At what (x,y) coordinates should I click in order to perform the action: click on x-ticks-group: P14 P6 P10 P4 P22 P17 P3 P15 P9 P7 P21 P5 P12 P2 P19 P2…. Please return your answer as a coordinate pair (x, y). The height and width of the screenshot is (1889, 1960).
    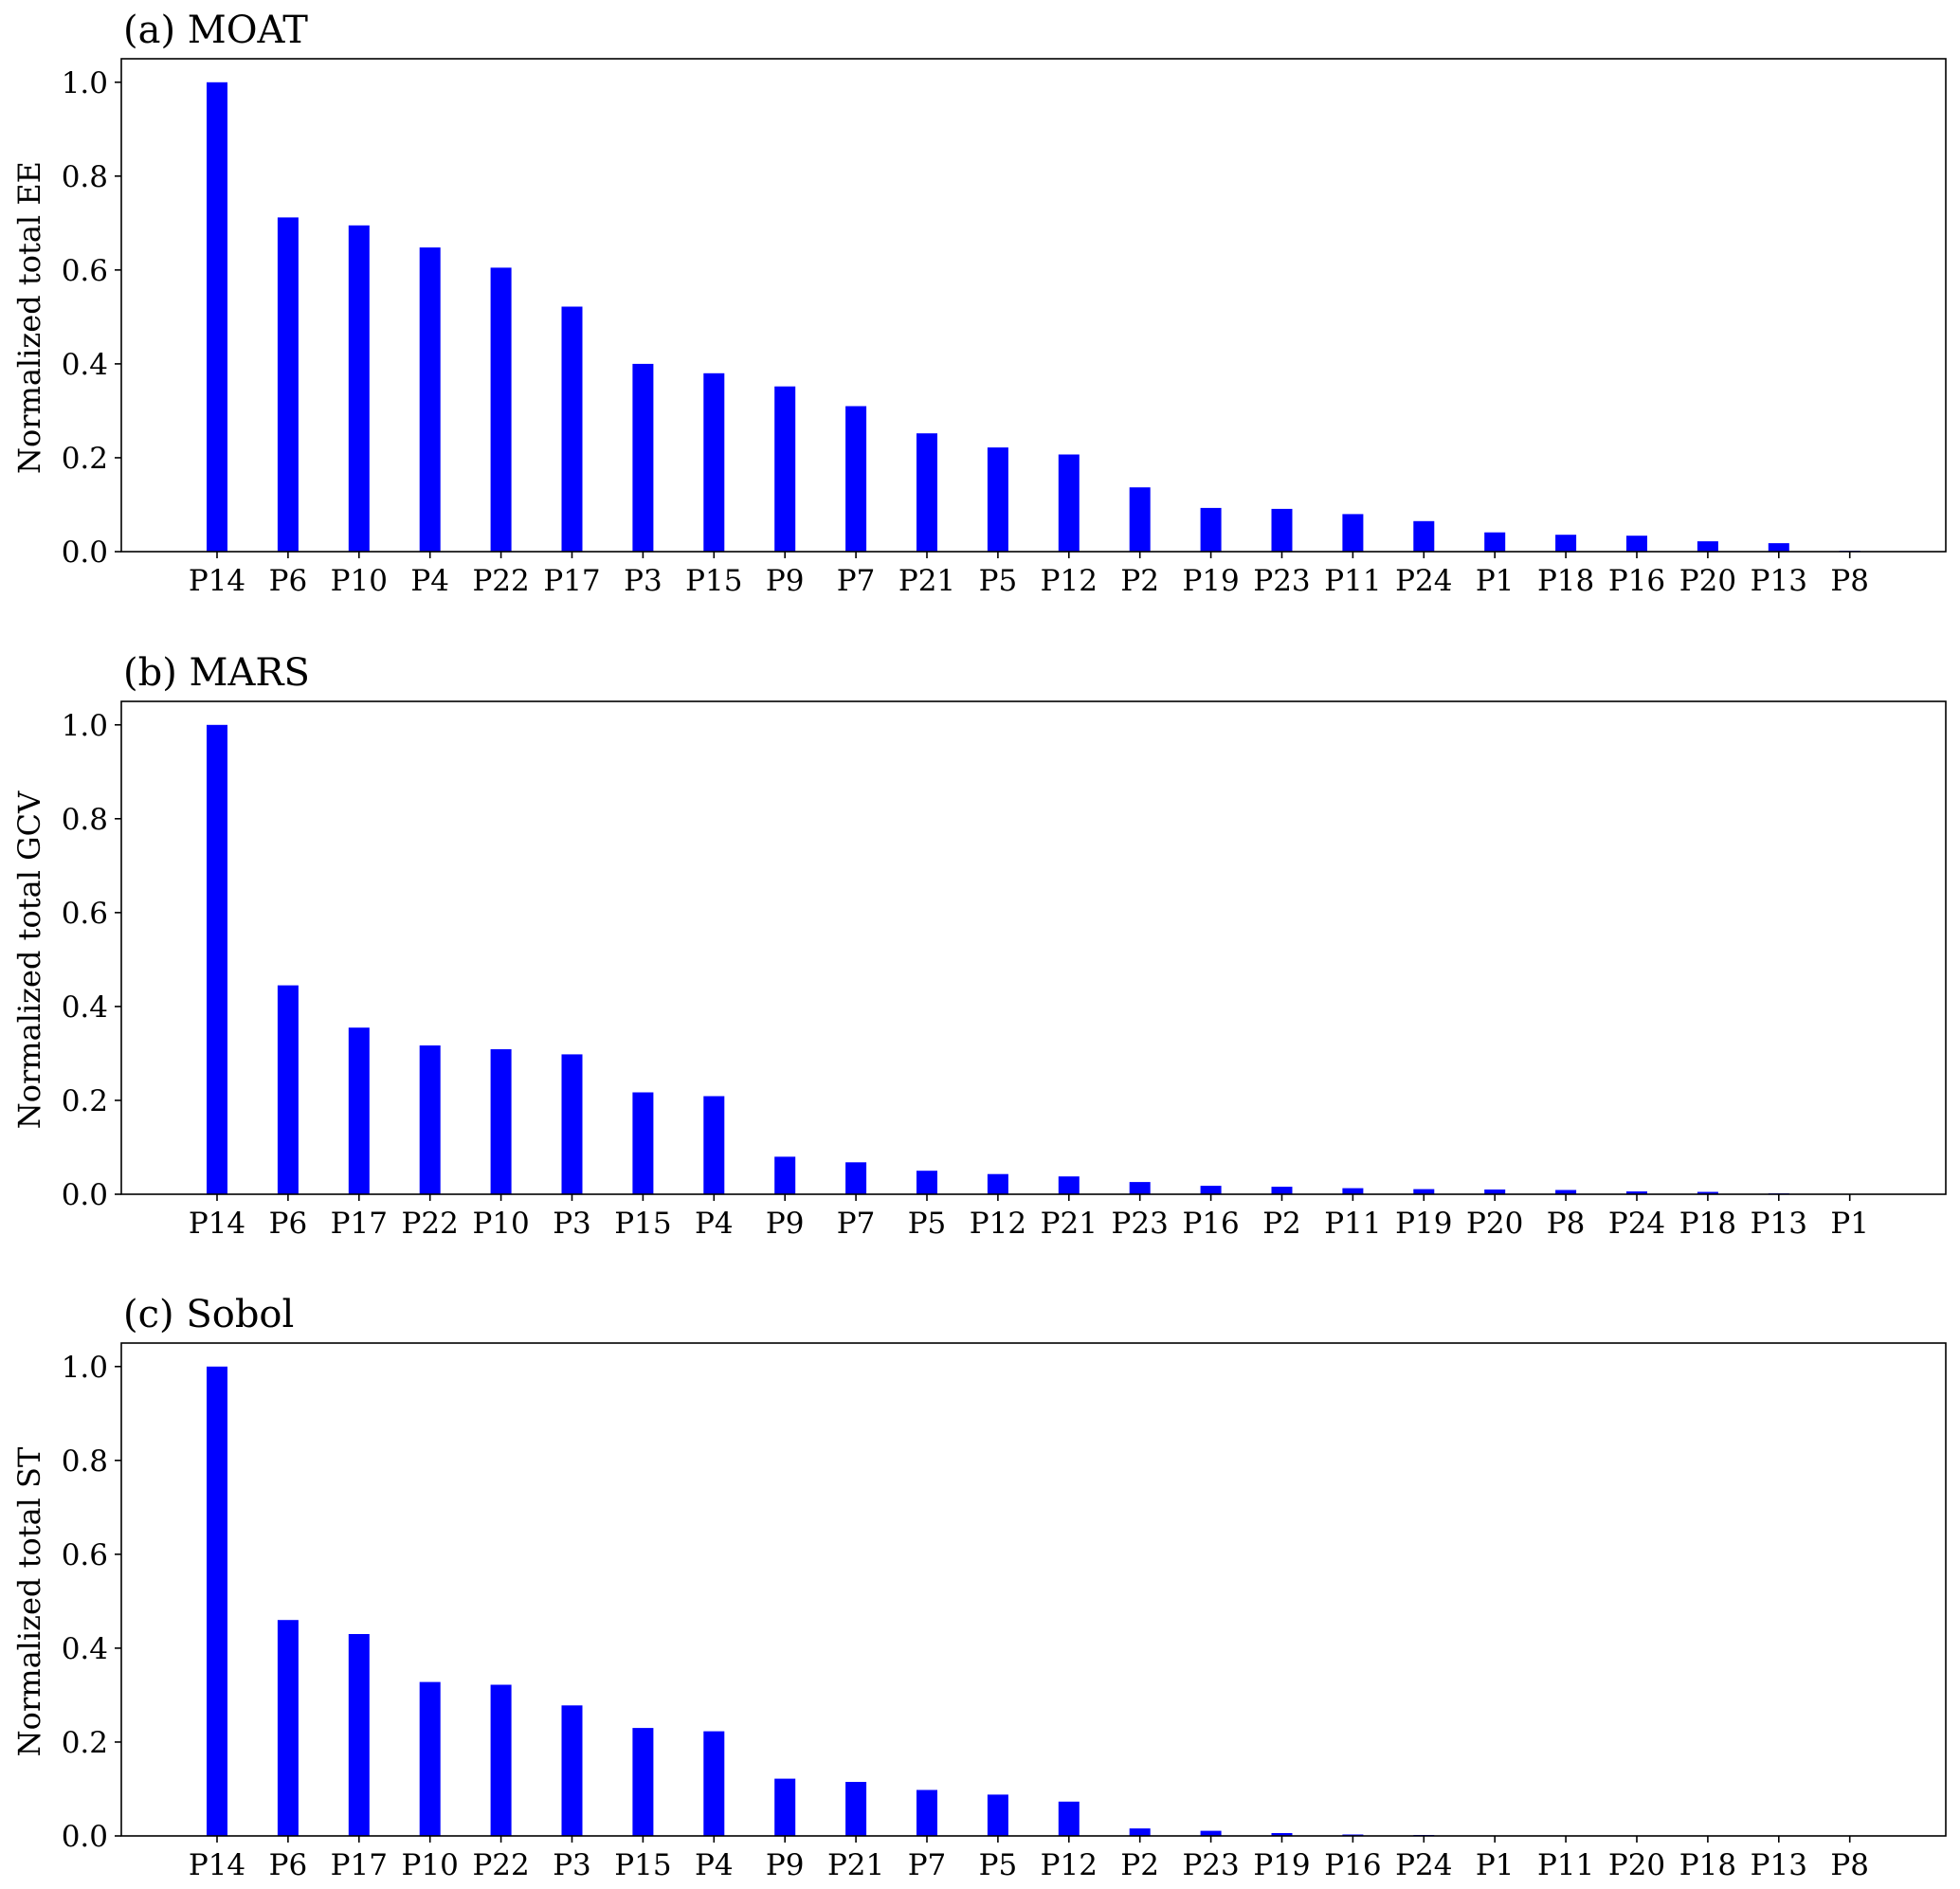
    Looking at the image, I should click on (1029, 575).